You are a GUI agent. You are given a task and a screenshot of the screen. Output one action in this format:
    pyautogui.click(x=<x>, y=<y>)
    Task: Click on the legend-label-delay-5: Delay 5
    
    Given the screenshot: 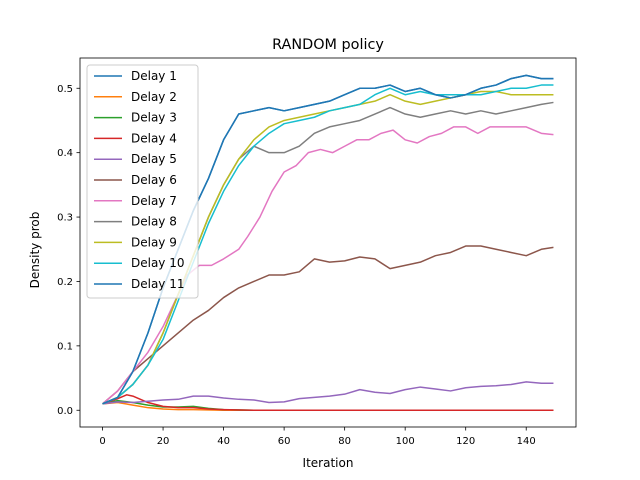 What is the action you would take?
    pyautogui.click(x=154, y=159)
    